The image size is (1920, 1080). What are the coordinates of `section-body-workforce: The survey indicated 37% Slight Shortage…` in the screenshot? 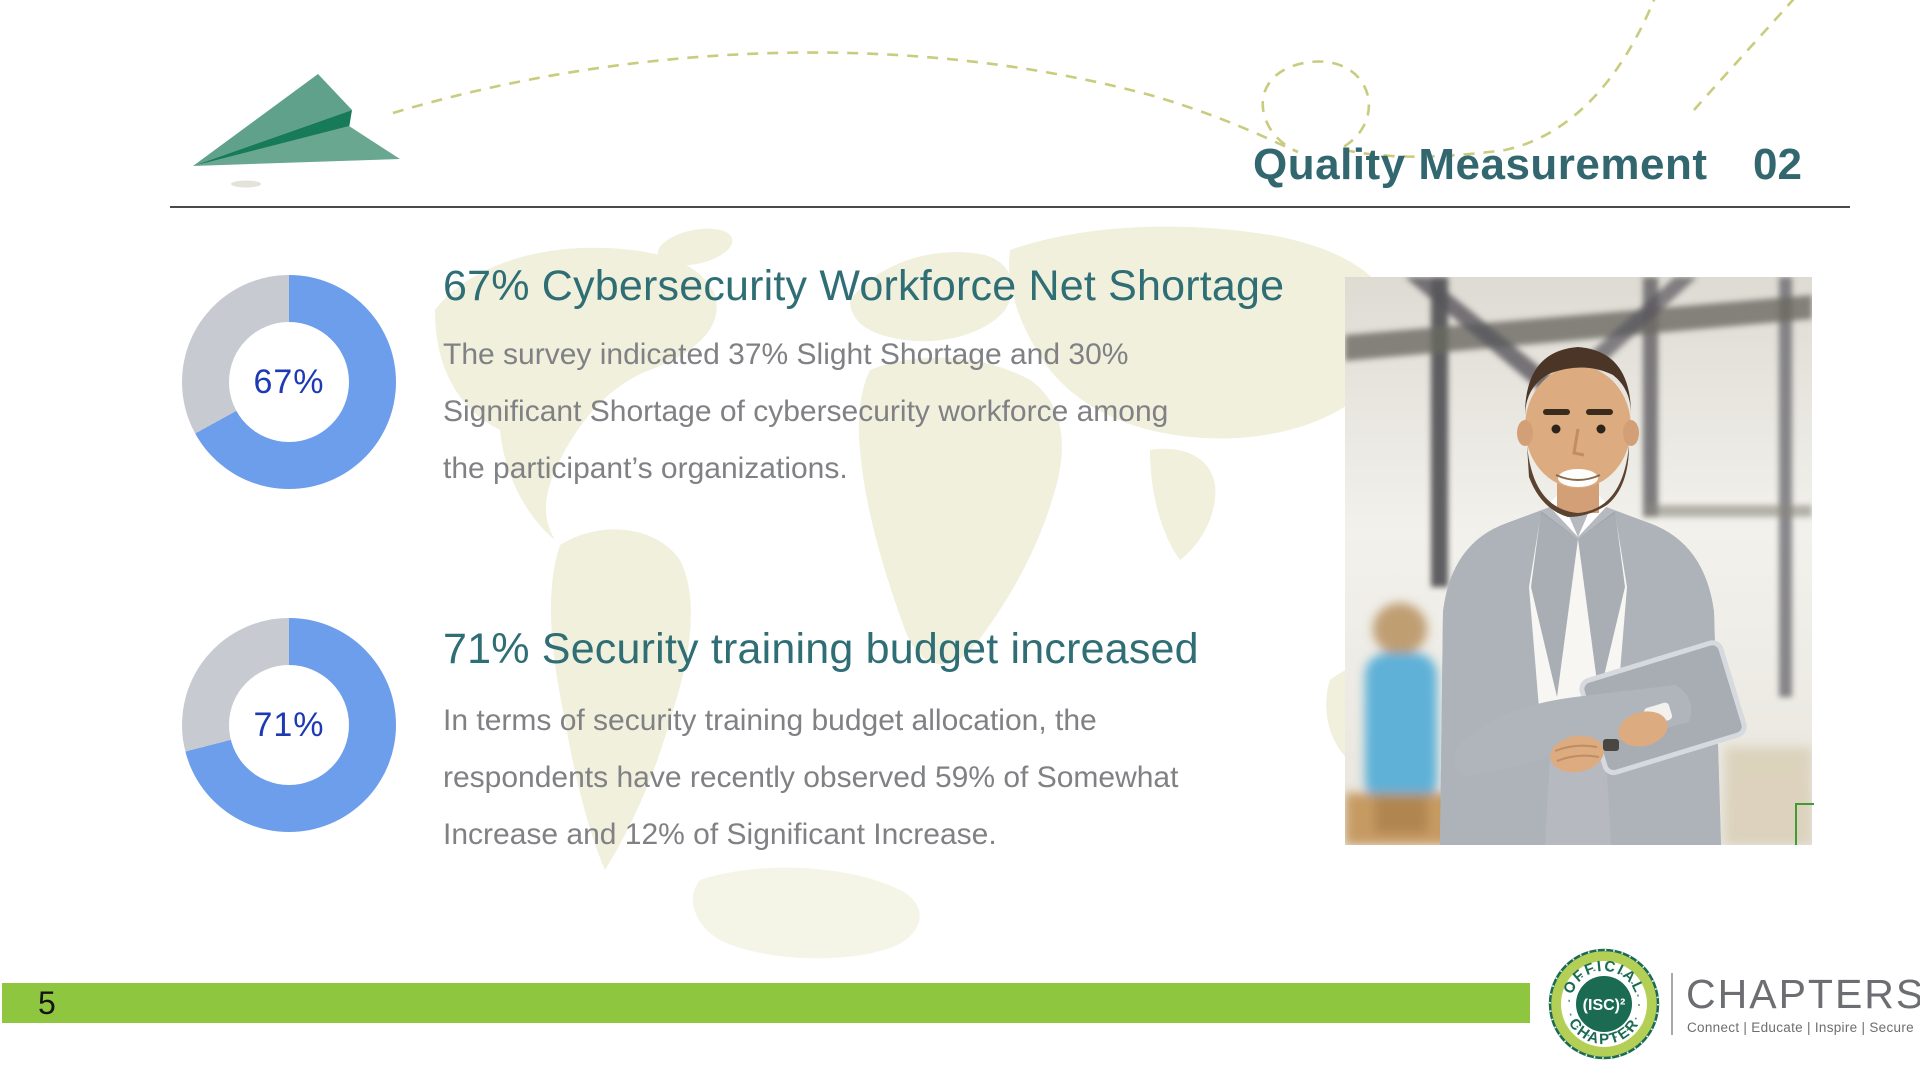 It's located at (805, 411).